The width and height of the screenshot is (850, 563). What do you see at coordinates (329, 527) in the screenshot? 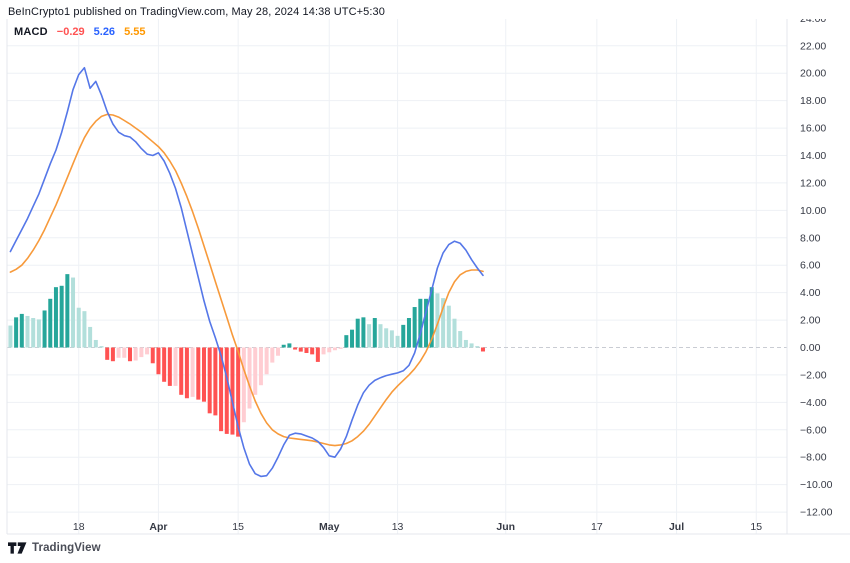
I see `x-axis-tick-label: May` at bounding box center [329, 527].